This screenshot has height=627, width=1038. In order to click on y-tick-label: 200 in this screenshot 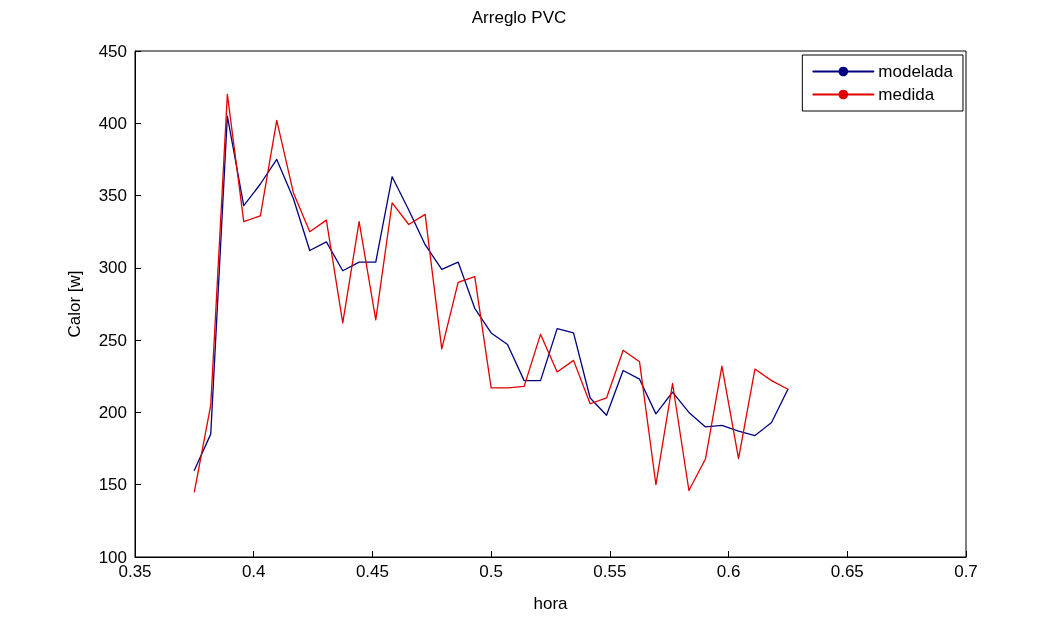, I will do `click(112, 412)`.